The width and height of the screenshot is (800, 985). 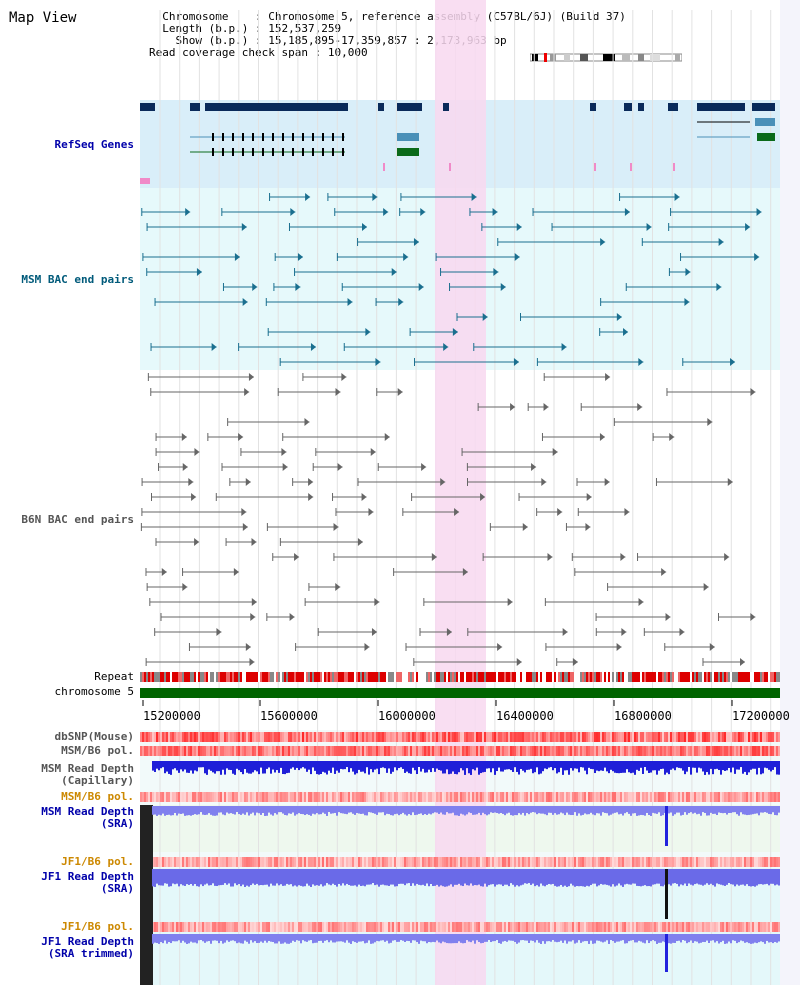 What do you see at coordinates (87, 811) in the screenshot?
I see `track-label-msm-depth-sra: MSM Read Depth` at bounding box center [87, 811].